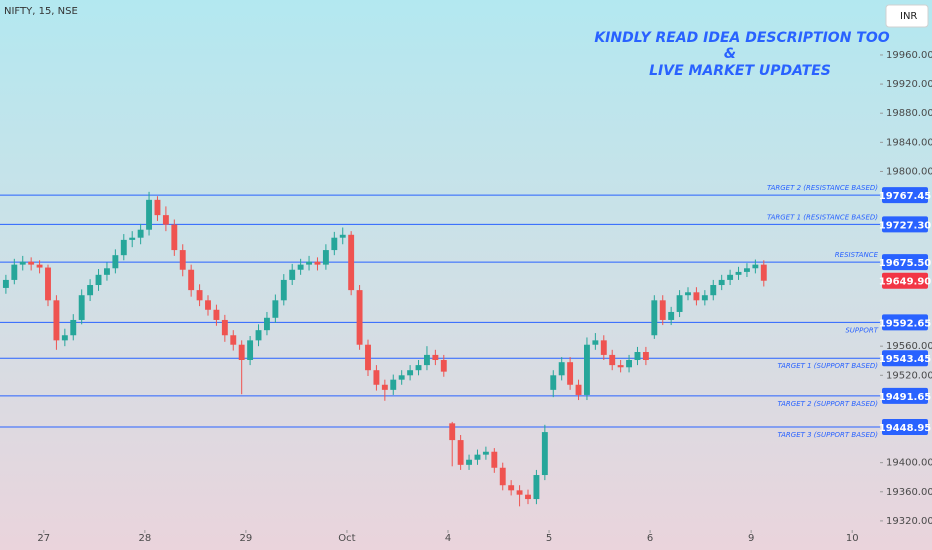  I want to click on x-tick-label: 10, so click(852, 538).